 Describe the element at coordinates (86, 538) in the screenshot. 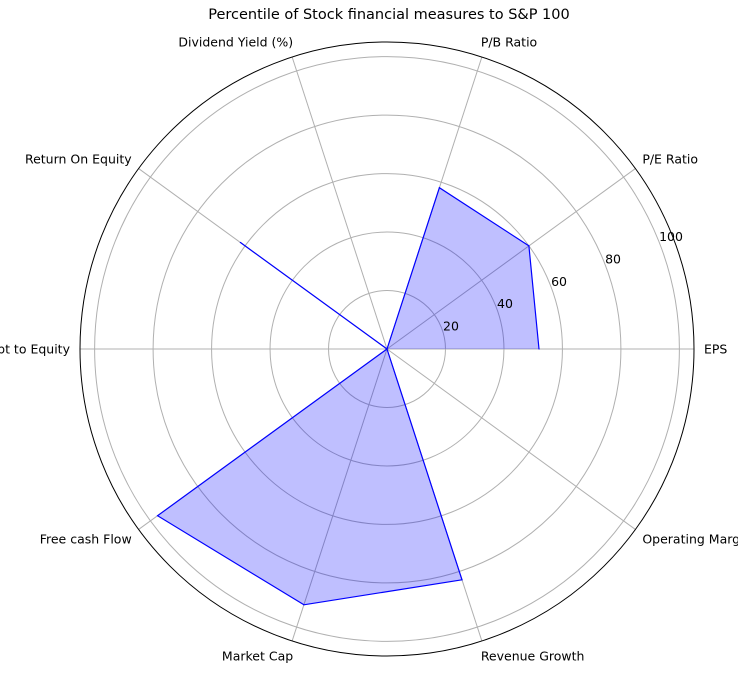

I see `category-label-6: Free cash Flow` at that location.